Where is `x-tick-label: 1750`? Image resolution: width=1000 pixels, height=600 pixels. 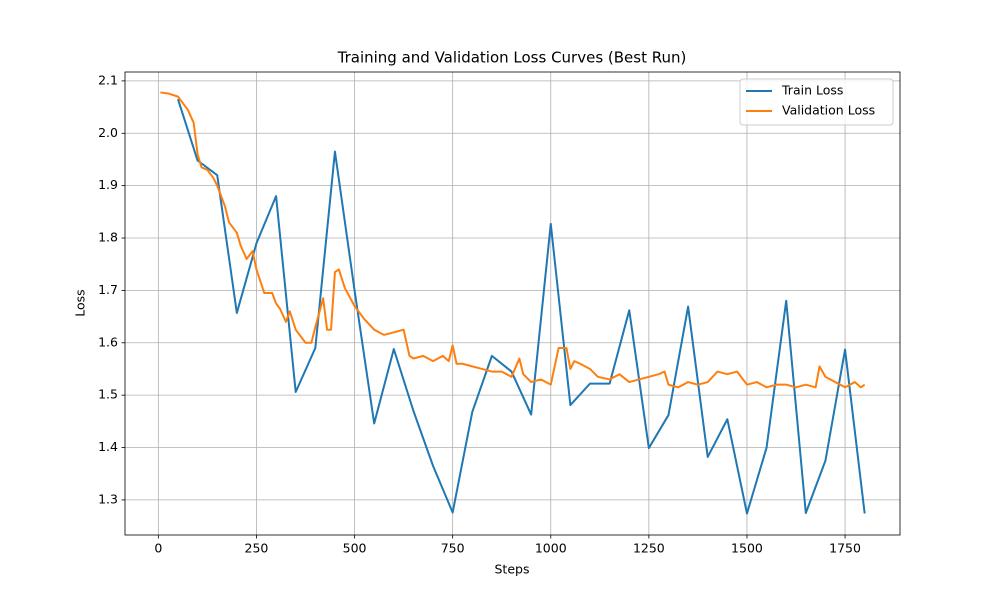 x-tick-label: 1750 is located at coordinates (845, 548).